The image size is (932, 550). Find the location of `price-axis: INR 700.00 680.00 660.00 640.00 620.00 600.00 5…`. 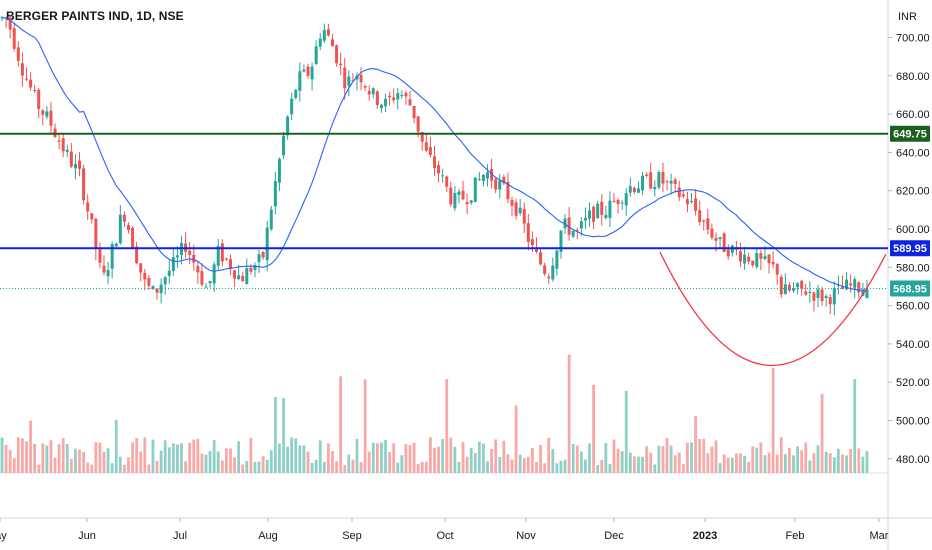

price-axis: INR 700.00 680.00 660.00 640.00 620.00 600.00 5… is located at coordinates (909, 238).